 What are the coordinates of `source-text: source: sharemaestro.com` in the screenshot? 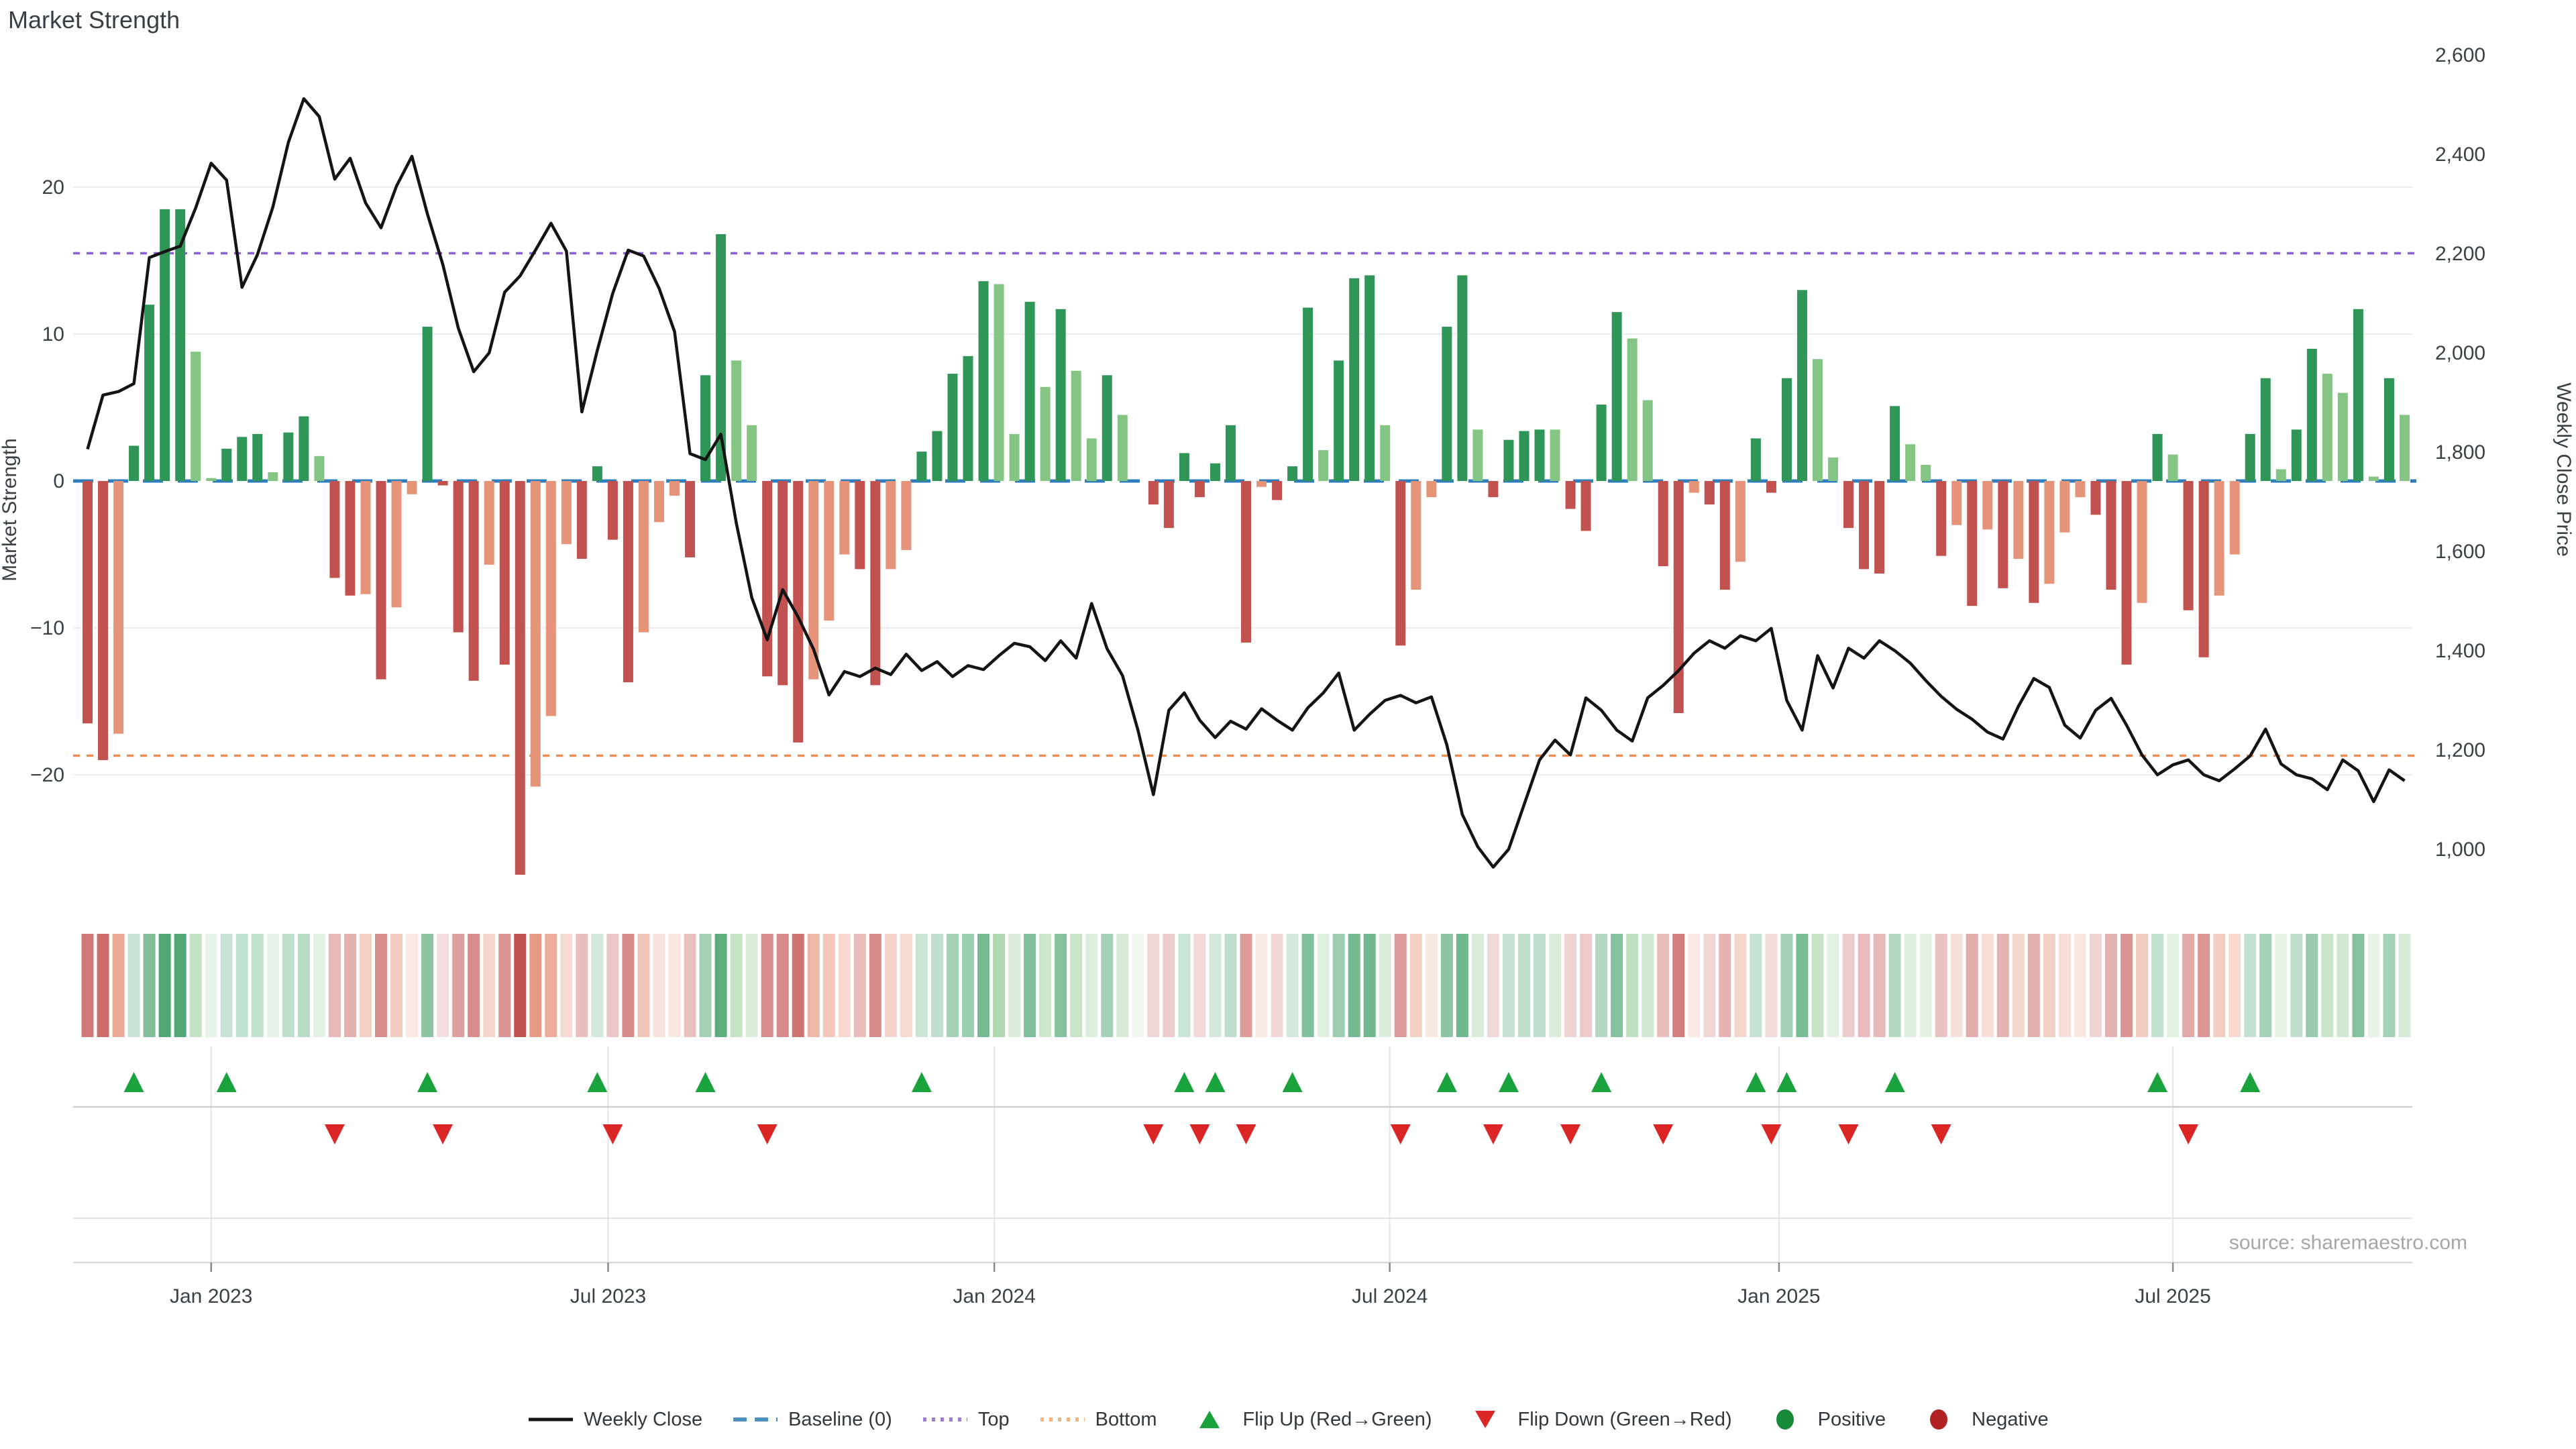 It's located at (2348, 1243).